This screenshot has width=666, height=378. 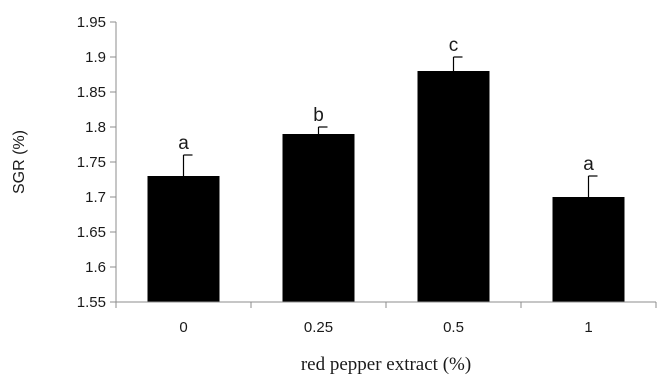 I want to click on y-tick-label: 1.65, so click(x=91, y=232).